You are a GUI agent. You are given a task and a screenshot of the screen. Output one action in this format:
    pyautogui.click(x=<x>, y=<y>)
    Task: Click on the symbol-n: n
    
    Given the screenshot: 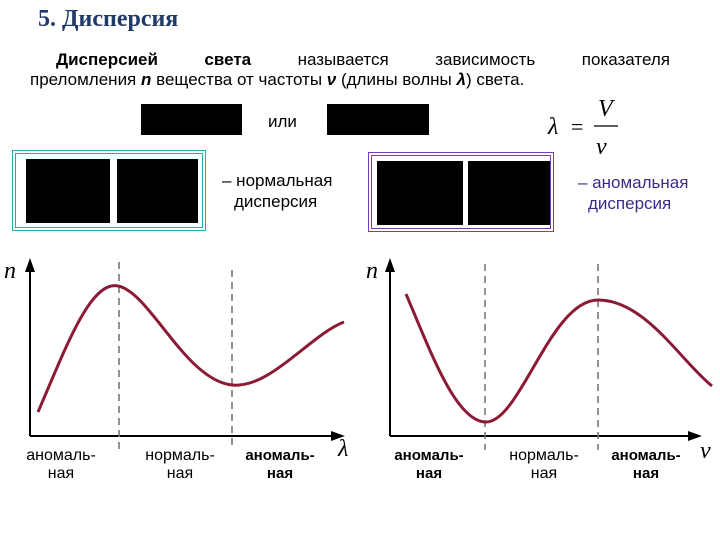 What is the action you would take?
    pyautogui.click(x=146, y=79)
    